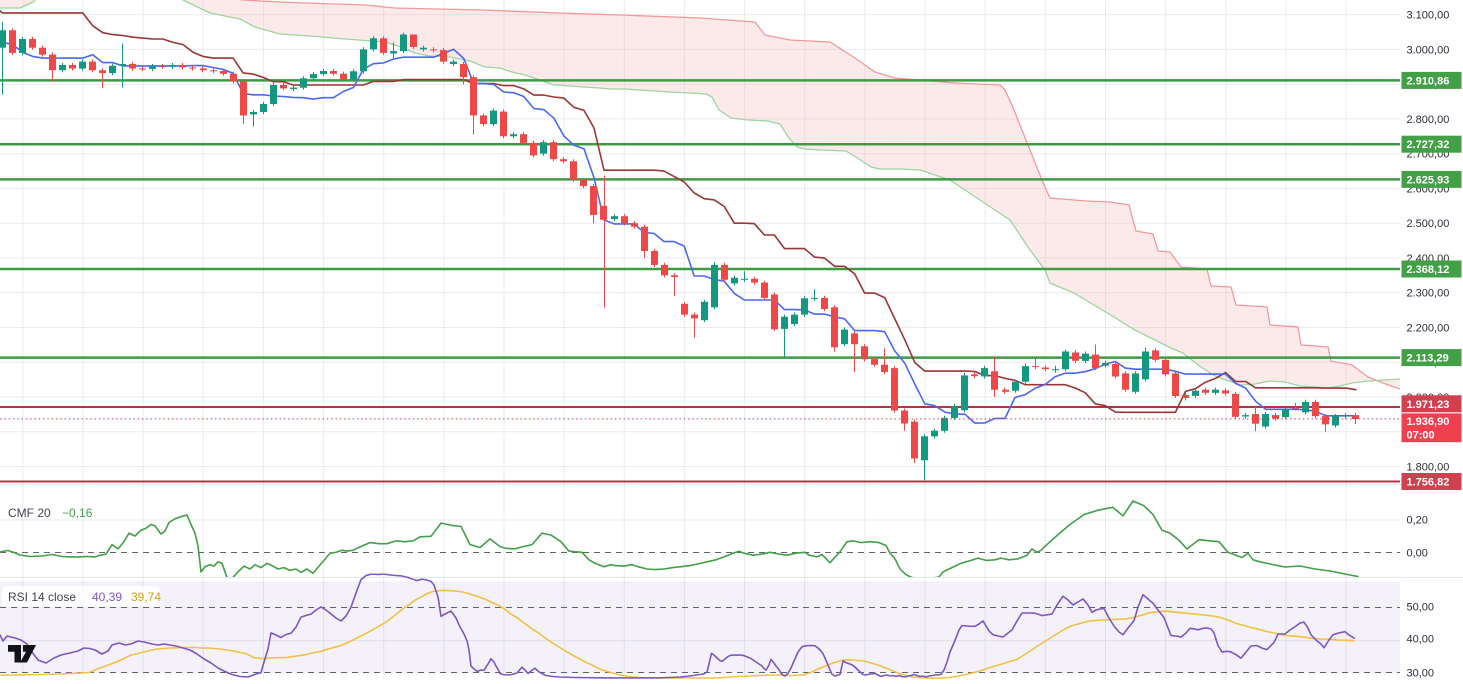  Describe the element at coordinates (42, 597) in the screenshot. I see `svg-text: RSI 14 close` at that location.